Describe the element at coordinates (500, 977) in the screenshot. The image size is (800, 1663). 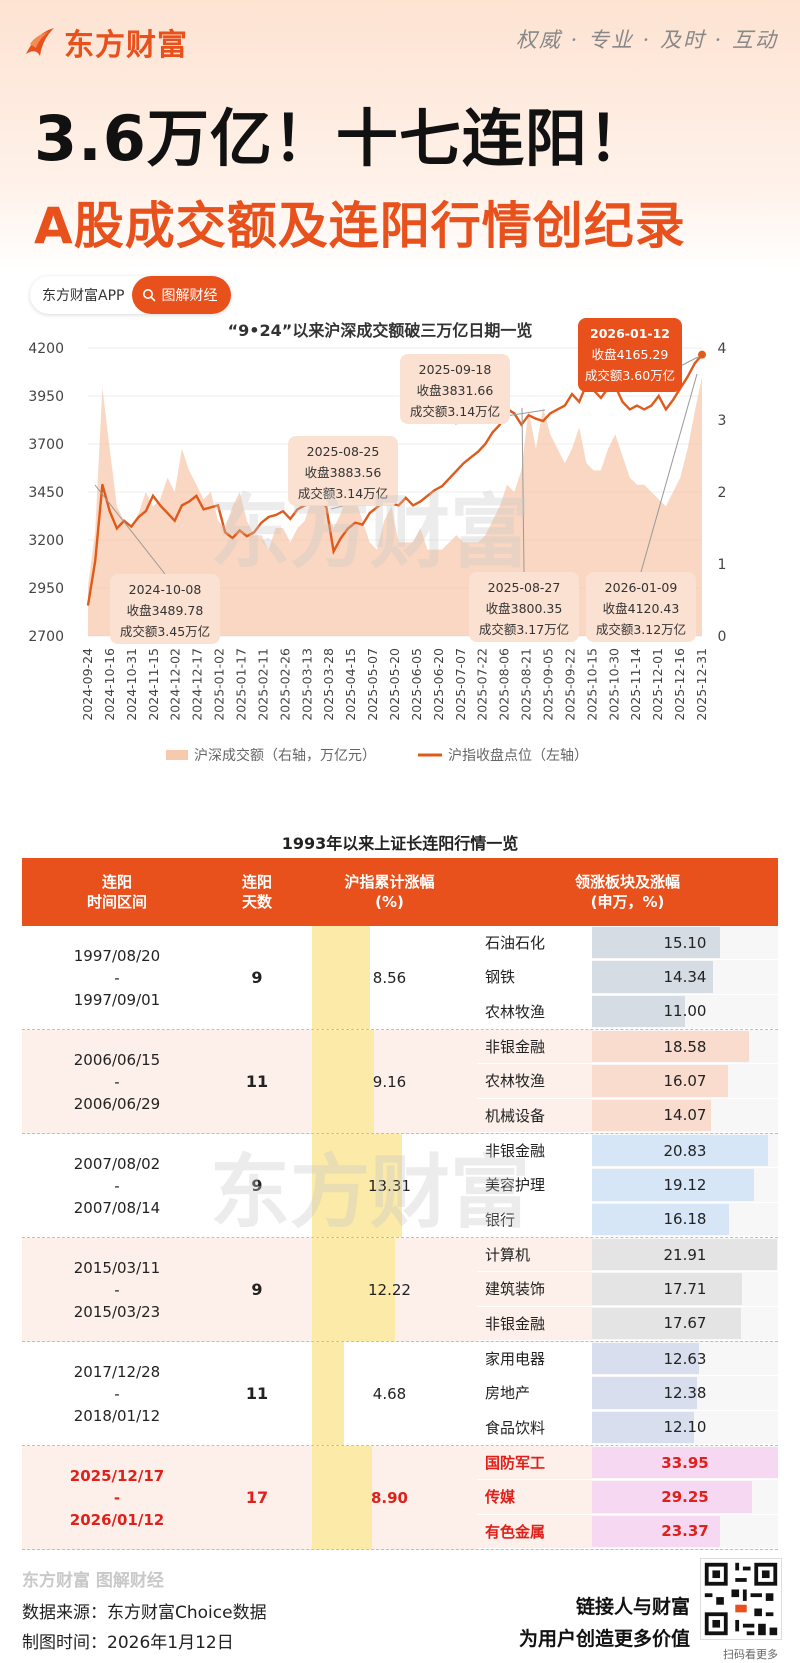
I see `sector-name: 钢铁` at that location.